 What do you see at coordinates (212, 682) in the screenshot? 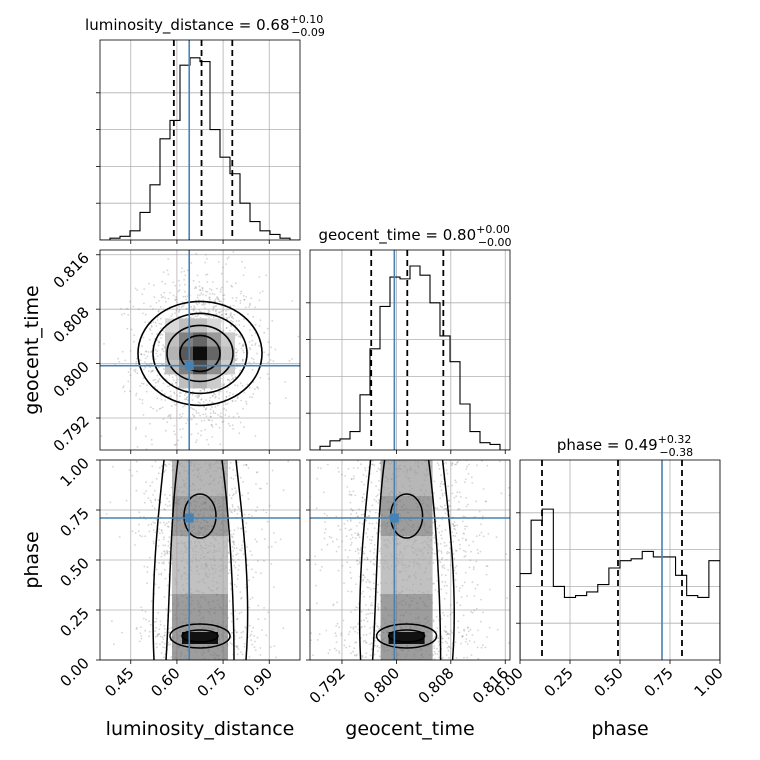
I see `x-tick-label-luminosity_distance: 0.75` at bounding box center [212, 682].